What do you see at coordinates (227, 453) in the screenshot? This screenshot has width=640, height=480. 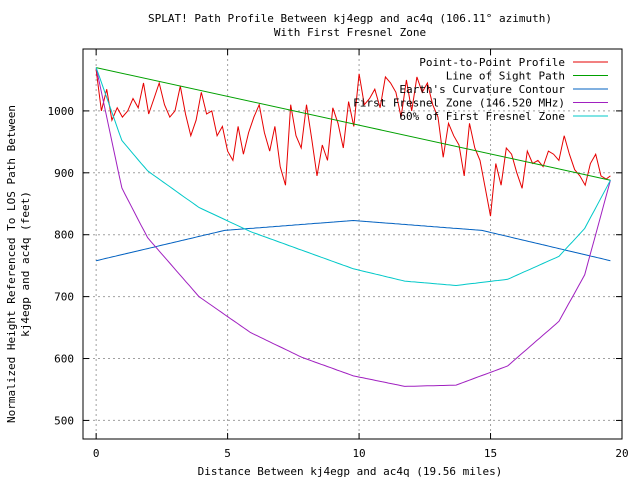 I see `x-tick-label: 5` at bounding box center [227, 453].